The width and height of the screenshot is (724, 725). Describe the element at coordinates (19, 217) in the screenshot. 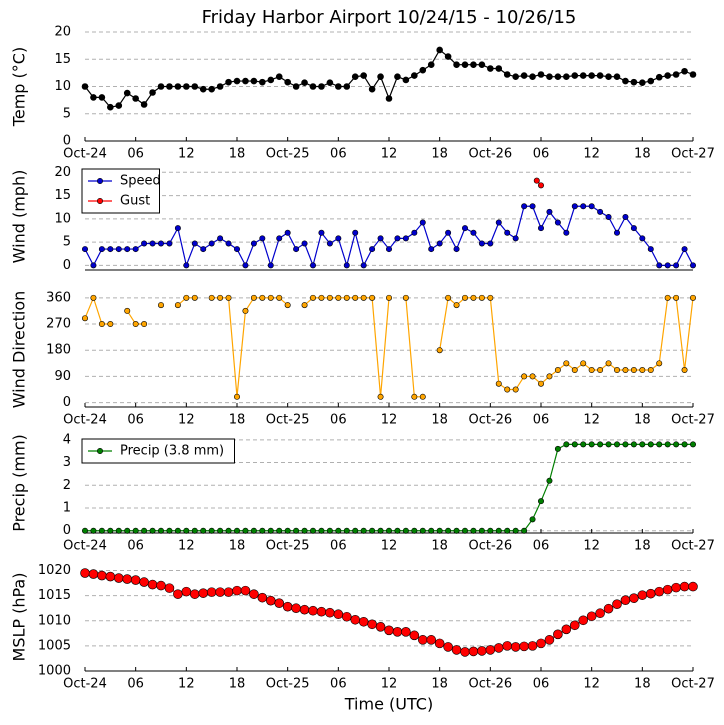

I see `y-axis-label: Wind (mph)` at that location.